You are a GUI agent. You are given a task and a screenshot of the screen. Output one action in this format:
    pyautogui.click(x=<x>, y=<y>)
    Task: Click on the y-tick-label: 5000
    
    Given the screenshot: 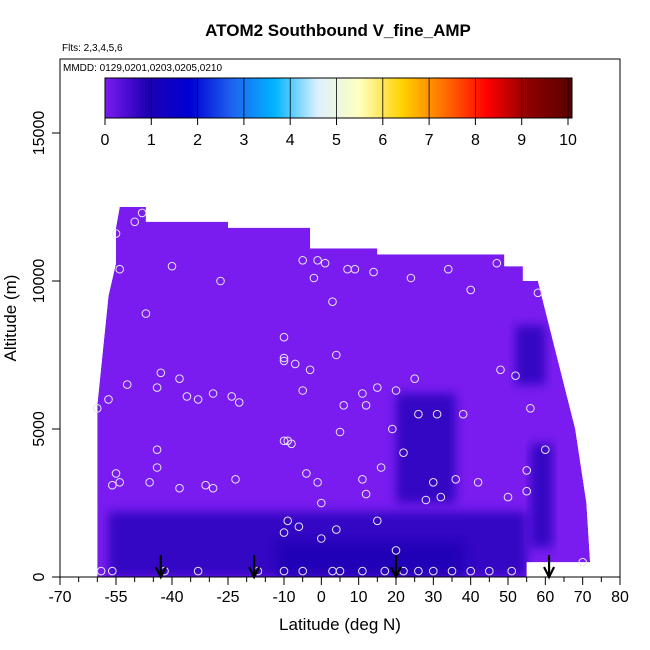 What is the action you would take?
    pyautogui.click(x=39, y=429)
    